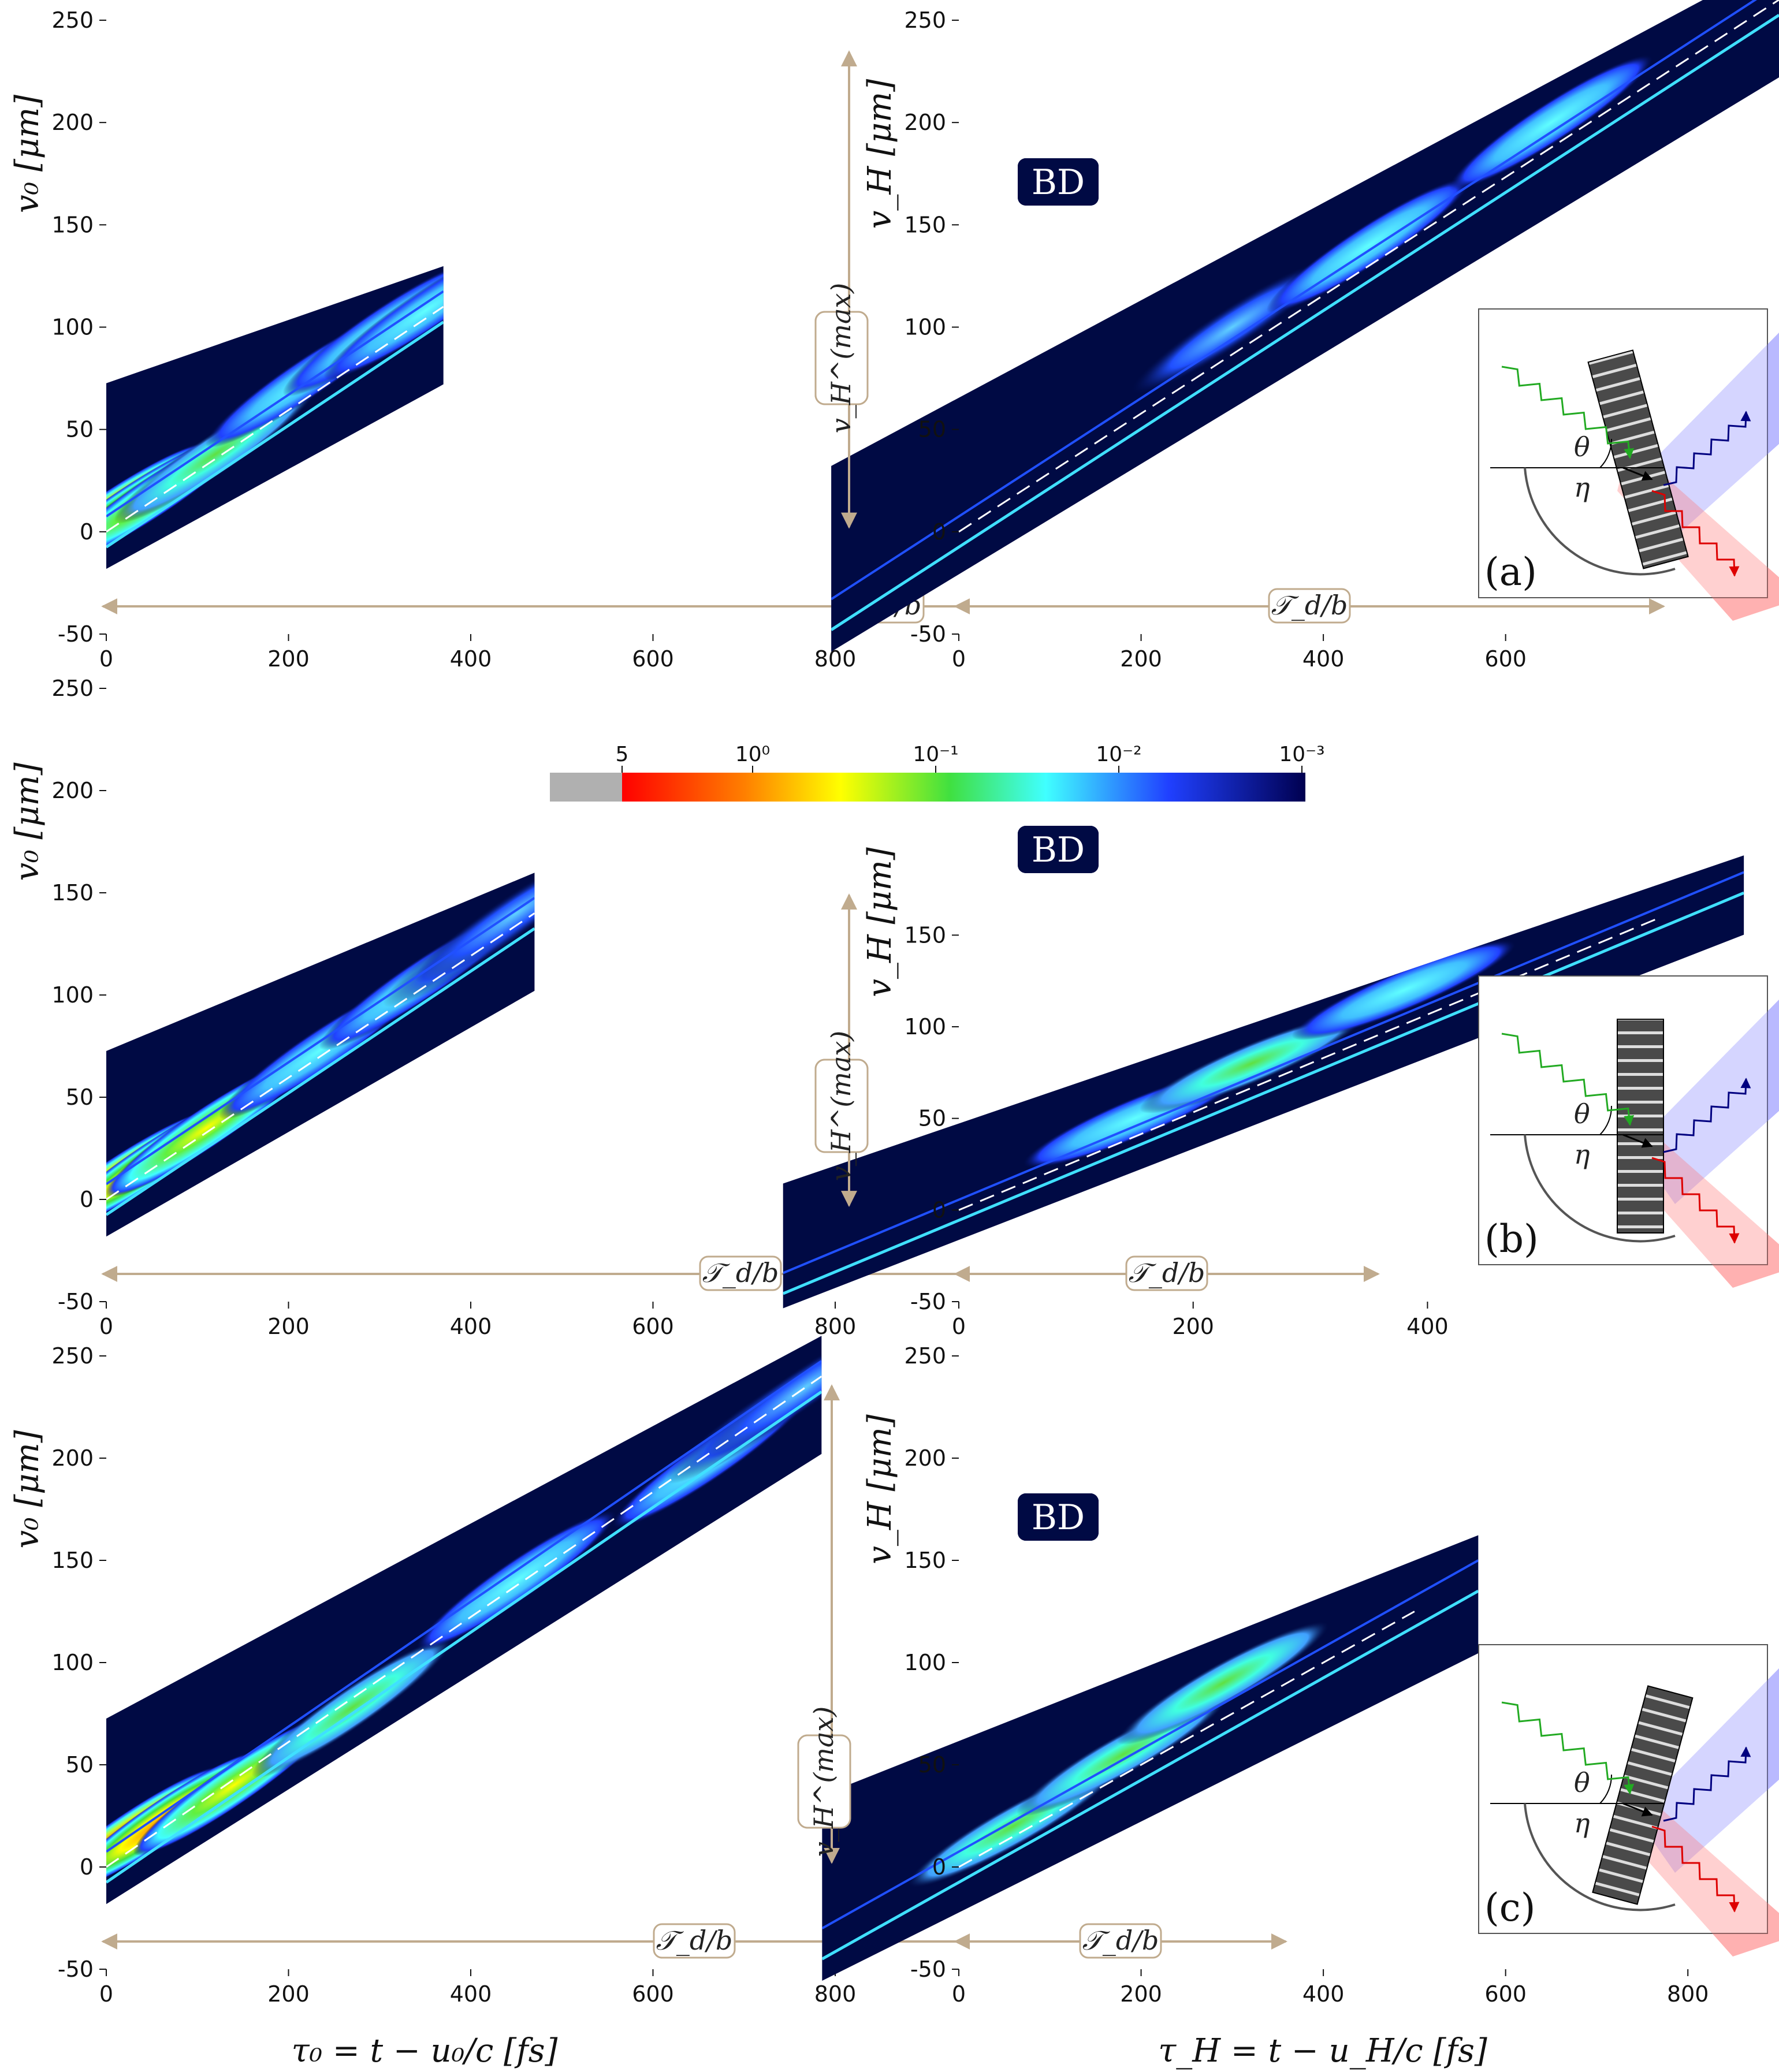 Image resolution: width=1779 pixels, height=2072 pixels. What do you see at coordinates (288, 659) in the screenshot?
I see `x-tick-label: 200` at bounding box center [288, 659].